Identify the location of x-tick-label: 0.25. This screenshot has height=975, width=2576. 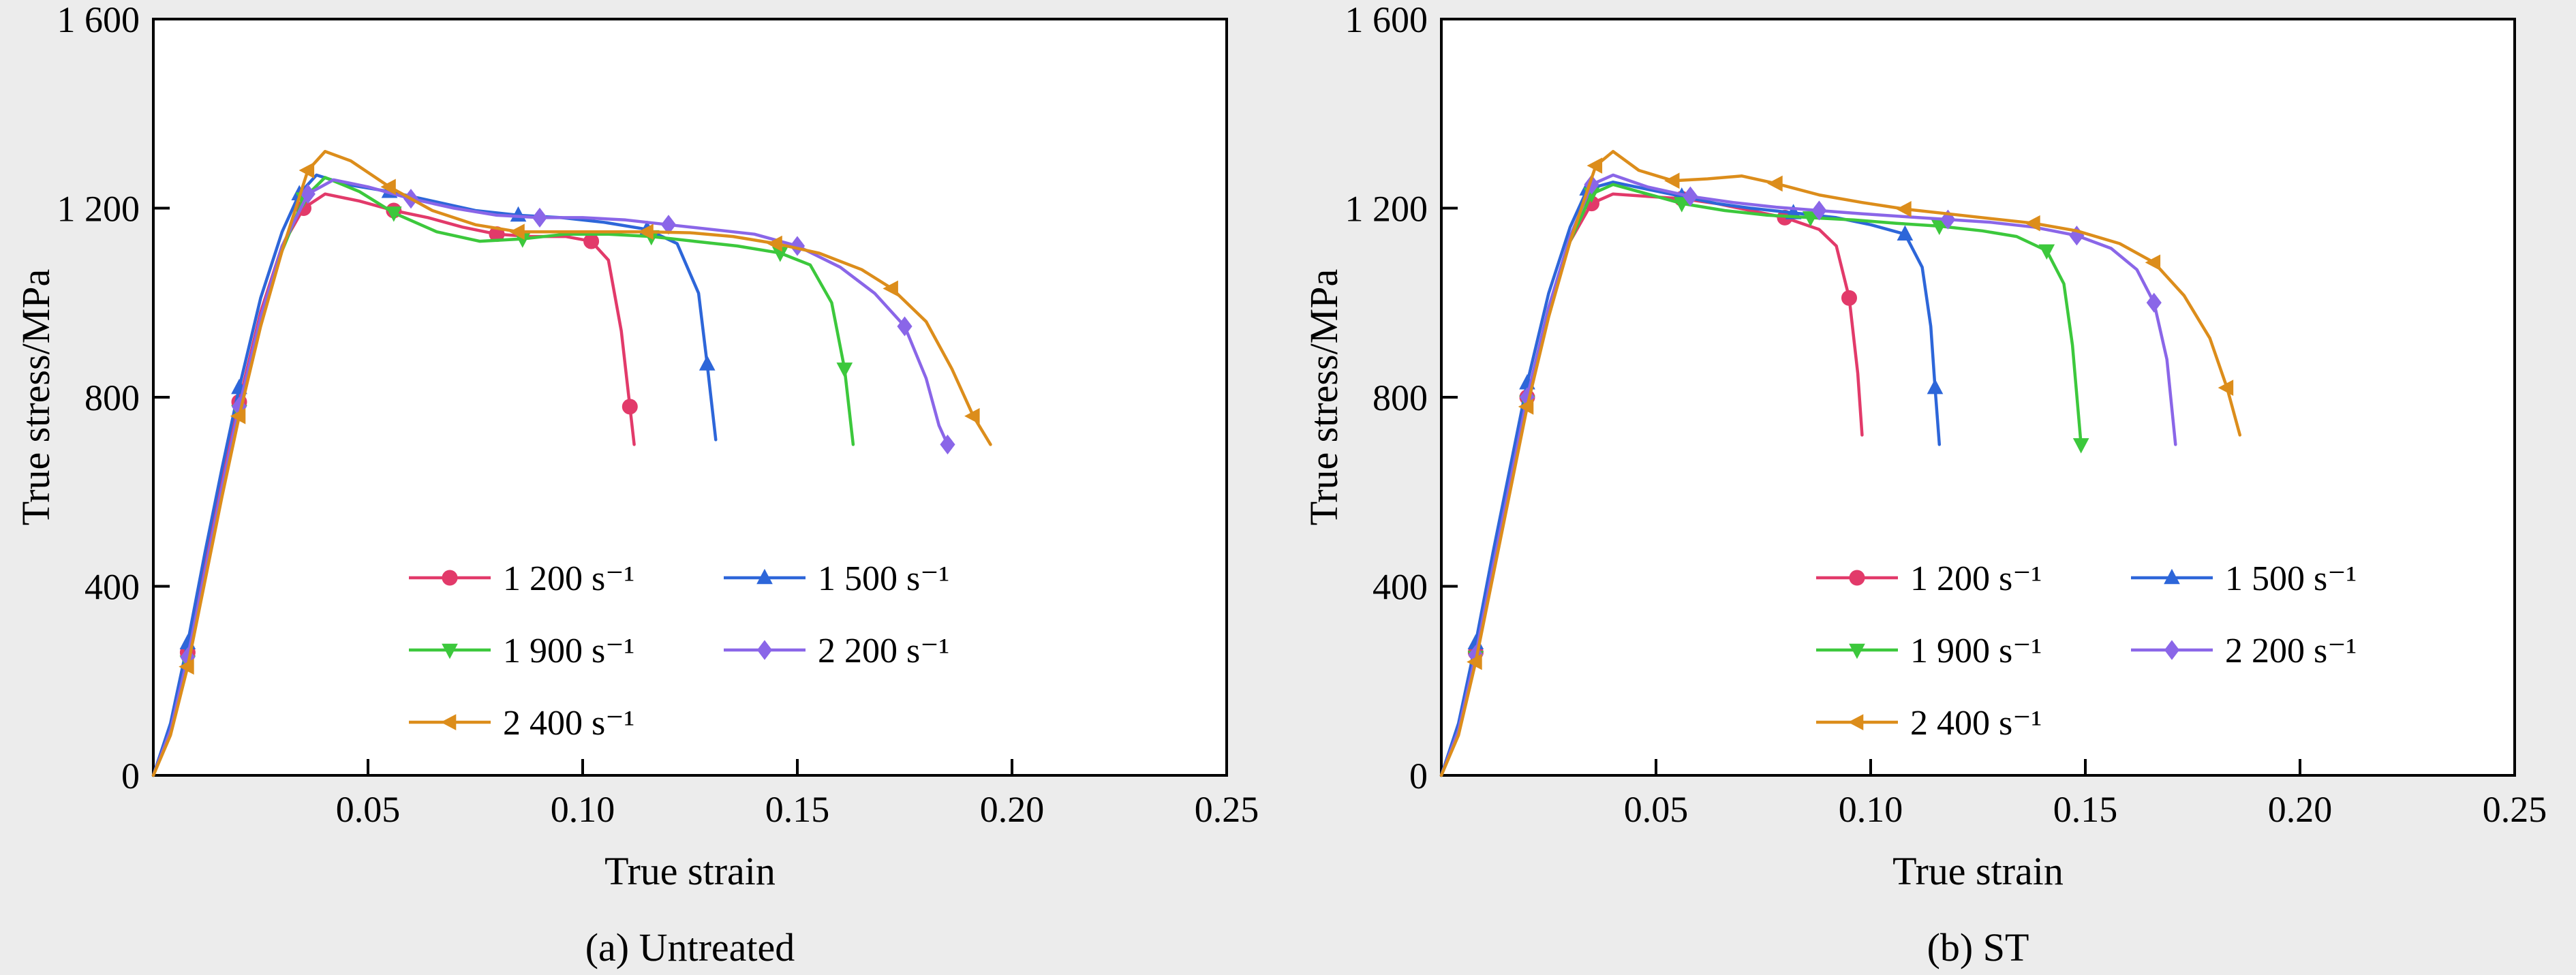
(1227, 809).